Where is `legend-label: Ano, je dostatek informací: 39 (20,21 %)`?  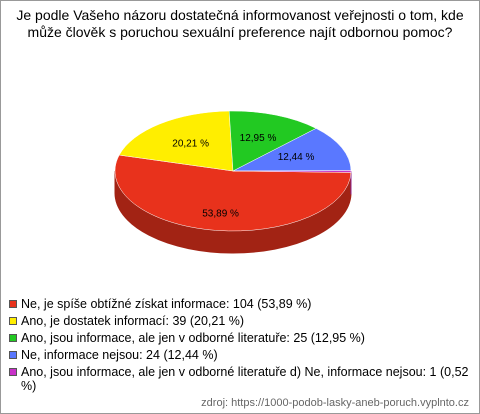 legend-label: Ano, je dostatek informací: 39 (20,21 %) is located at coordinates (133, 321).